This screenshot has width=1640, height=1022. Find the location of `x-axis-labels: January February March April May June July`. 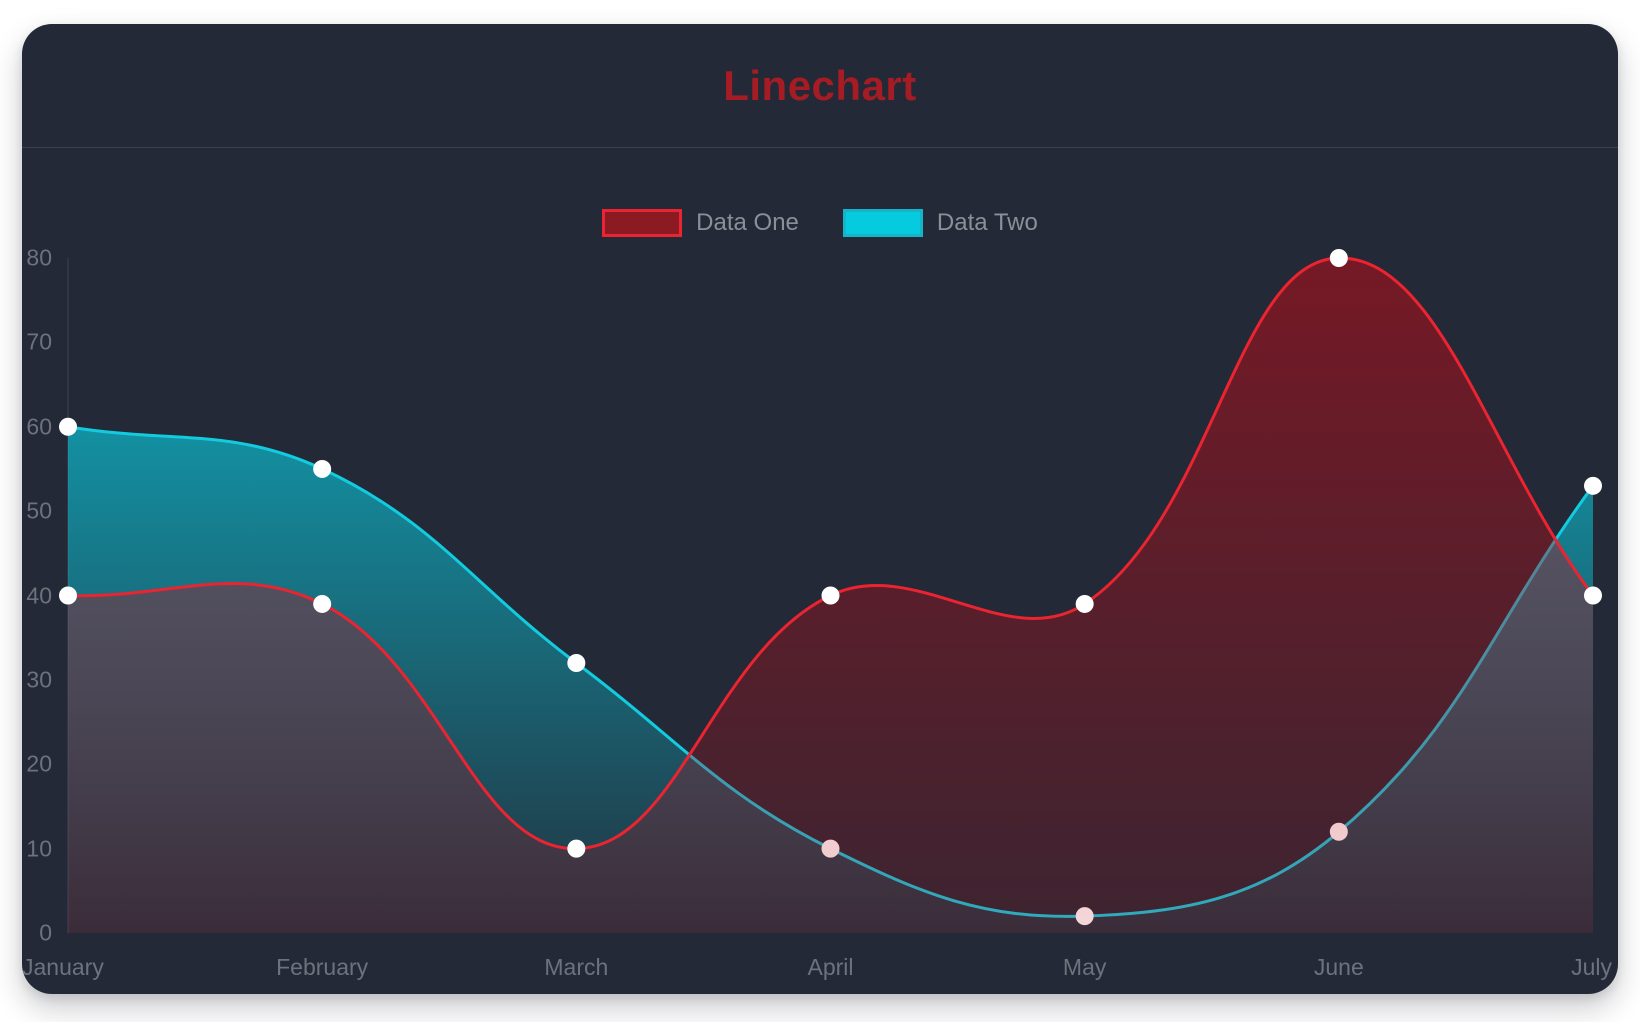

x-axis-labels: January February March April May June July is located at coordinates (820, 967).